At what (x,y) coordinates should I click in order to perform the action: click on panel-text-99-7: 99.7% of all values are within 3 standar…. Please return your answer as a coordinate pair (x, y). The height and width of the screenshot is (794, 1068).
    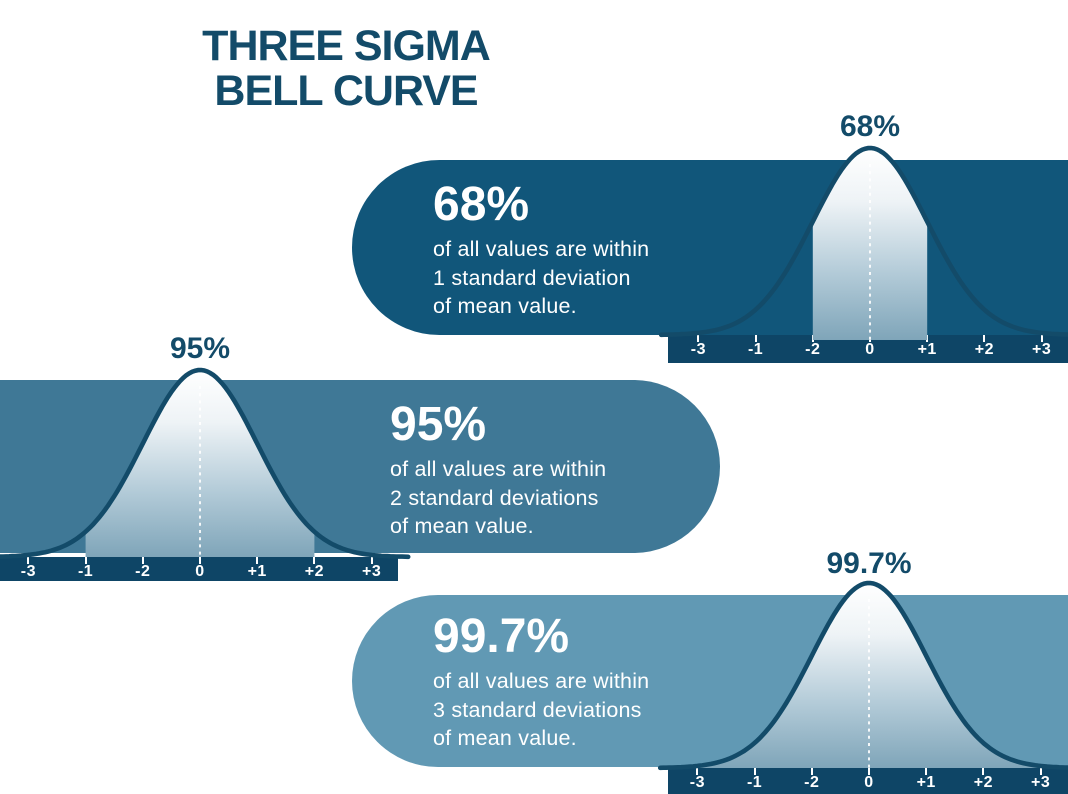
    Looking at the image, I should click on (541, 682).